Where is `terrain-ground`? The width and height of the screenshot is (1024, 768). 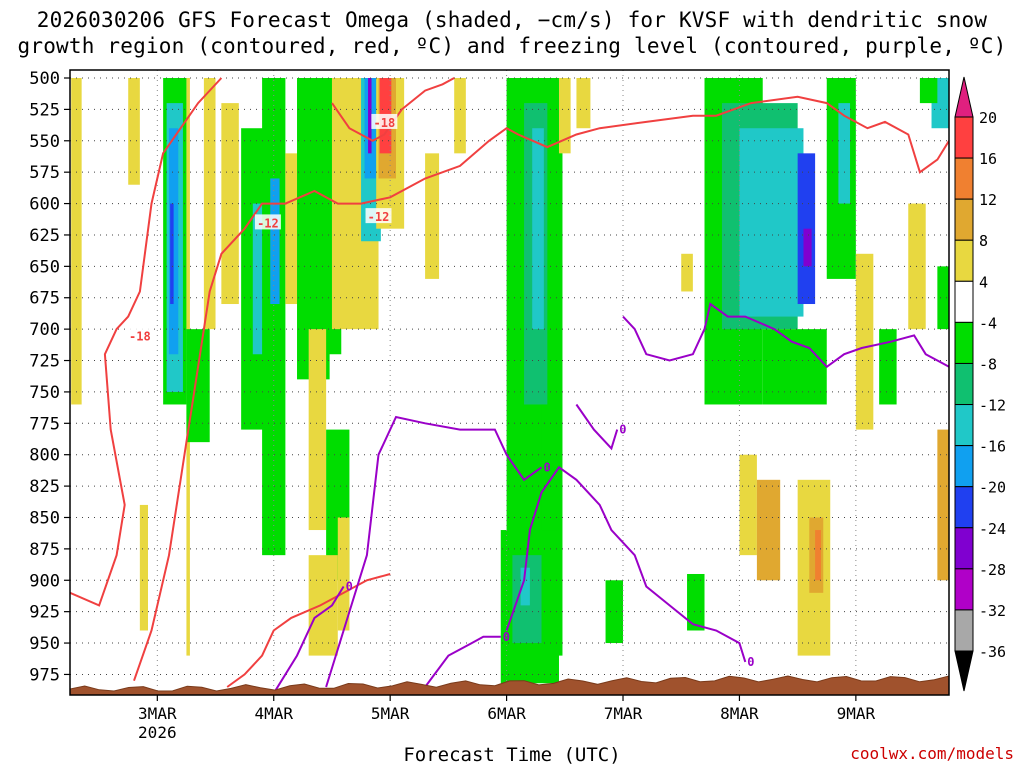
terrain-ground is located at coordinates (509, 685).